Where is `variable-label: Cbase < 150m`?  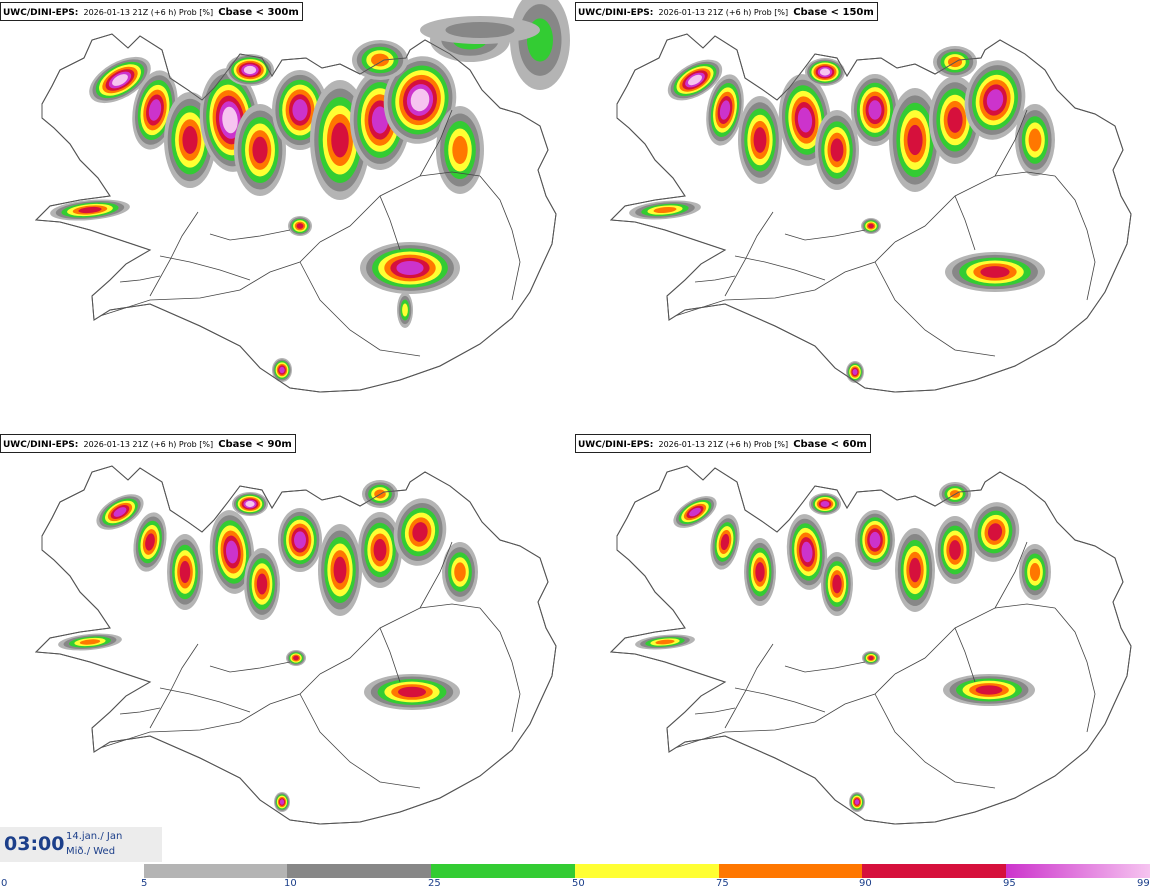 variable-label: Cbase < 150m is located at coordinates (833, 12).